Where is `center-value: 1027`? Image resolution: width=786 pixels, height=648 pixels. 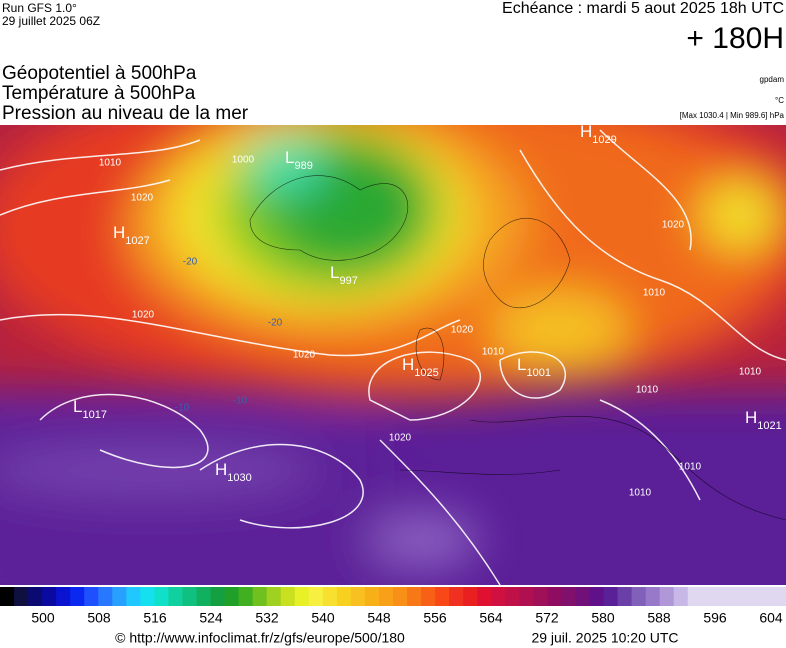
center-value: 1027 is located at coordinates (137, 241).